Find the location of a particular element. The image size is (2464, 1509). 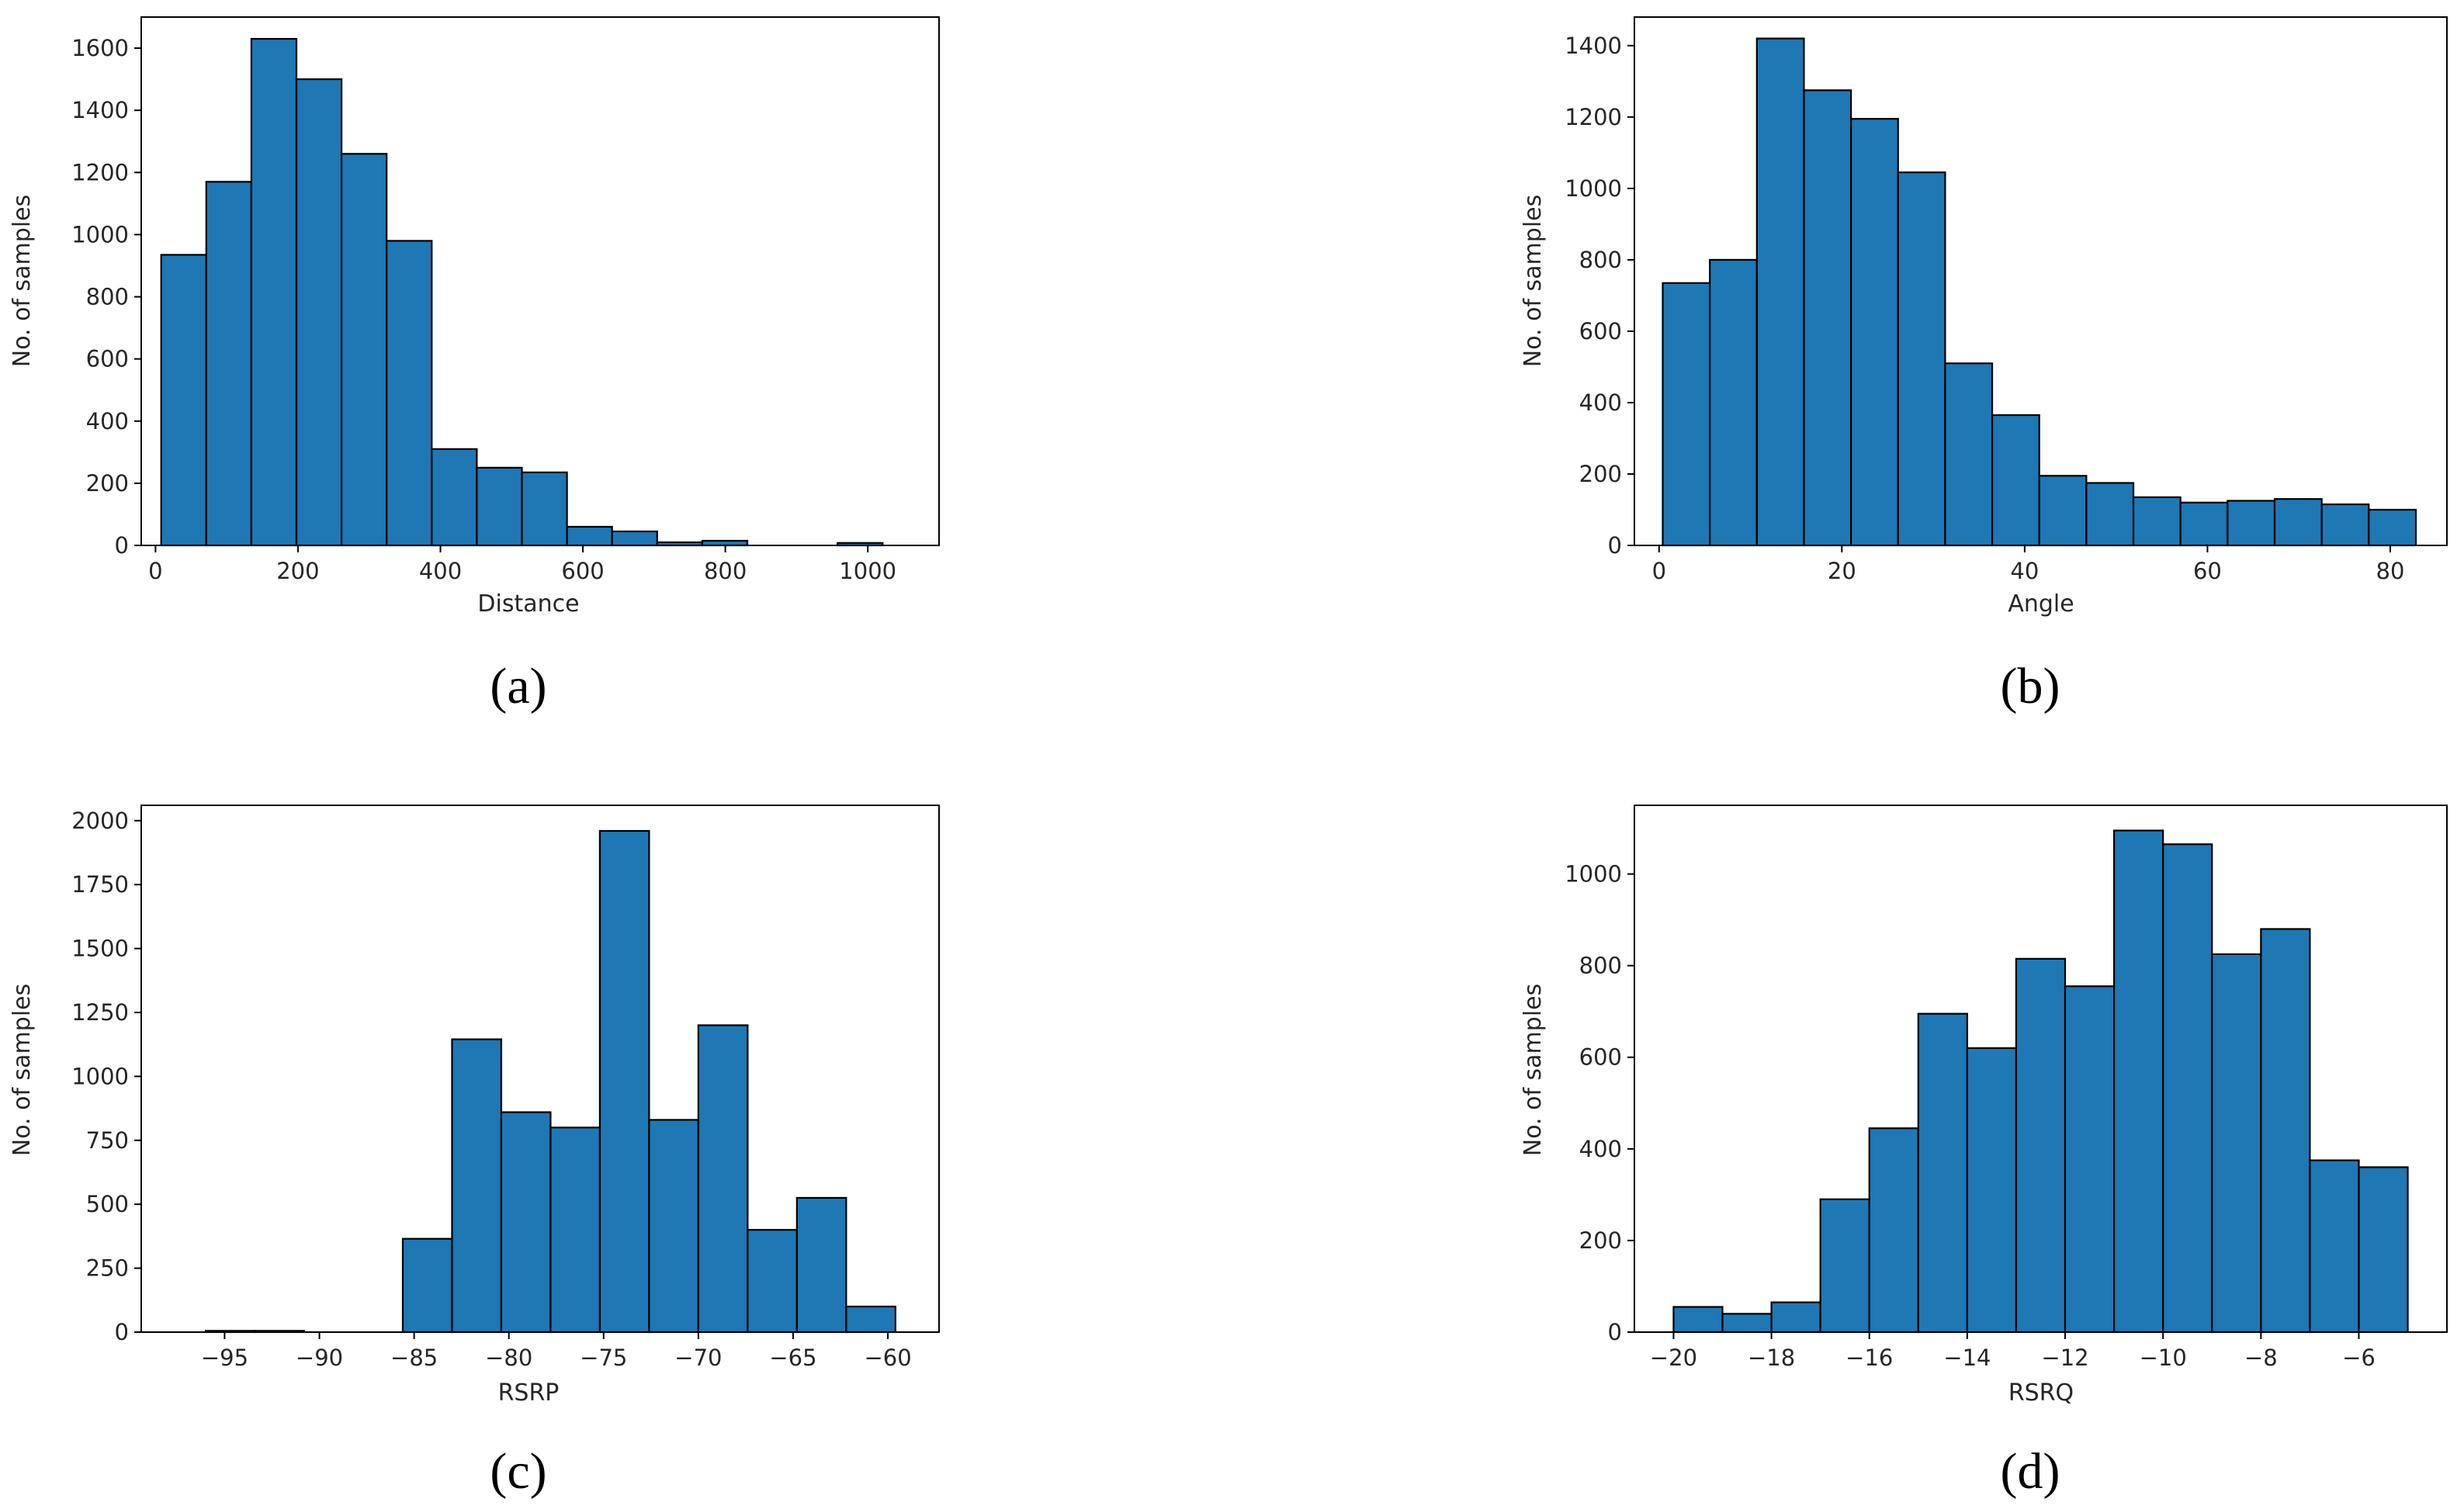

panel-d-ytick-label: 200 is located at coordinates (1600, 1240).